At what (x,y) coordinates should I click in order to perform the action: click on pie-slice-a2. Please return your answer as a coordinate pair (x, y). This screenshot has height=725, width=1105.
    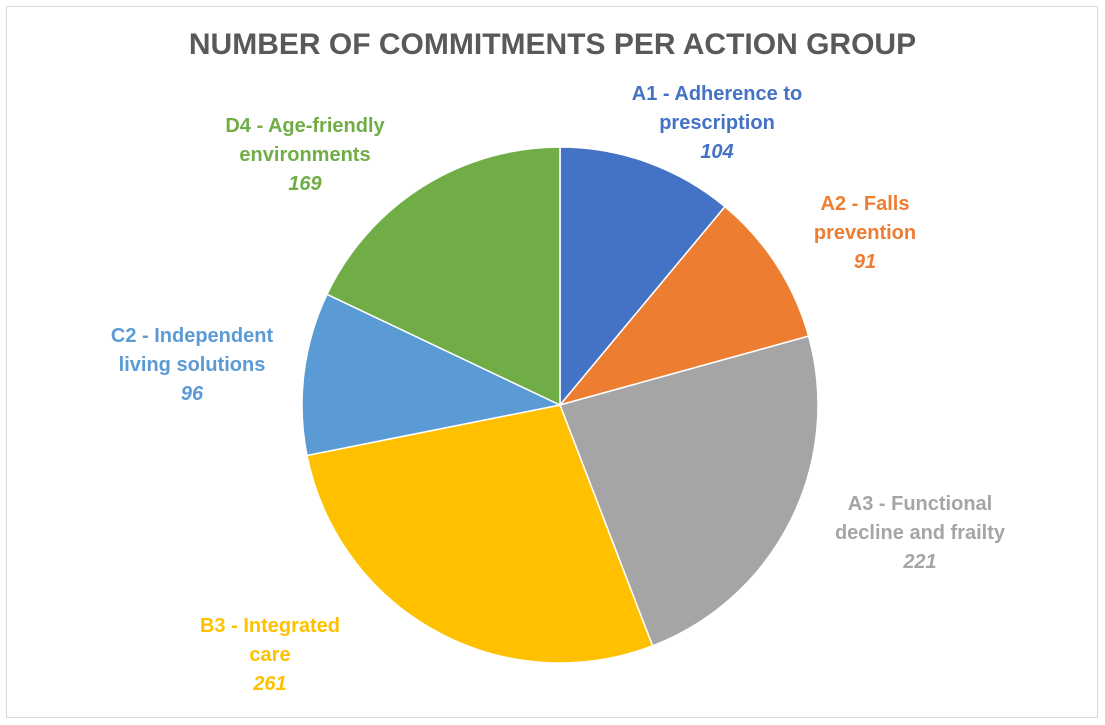
    Looking at the image, I should click on (683, 306).